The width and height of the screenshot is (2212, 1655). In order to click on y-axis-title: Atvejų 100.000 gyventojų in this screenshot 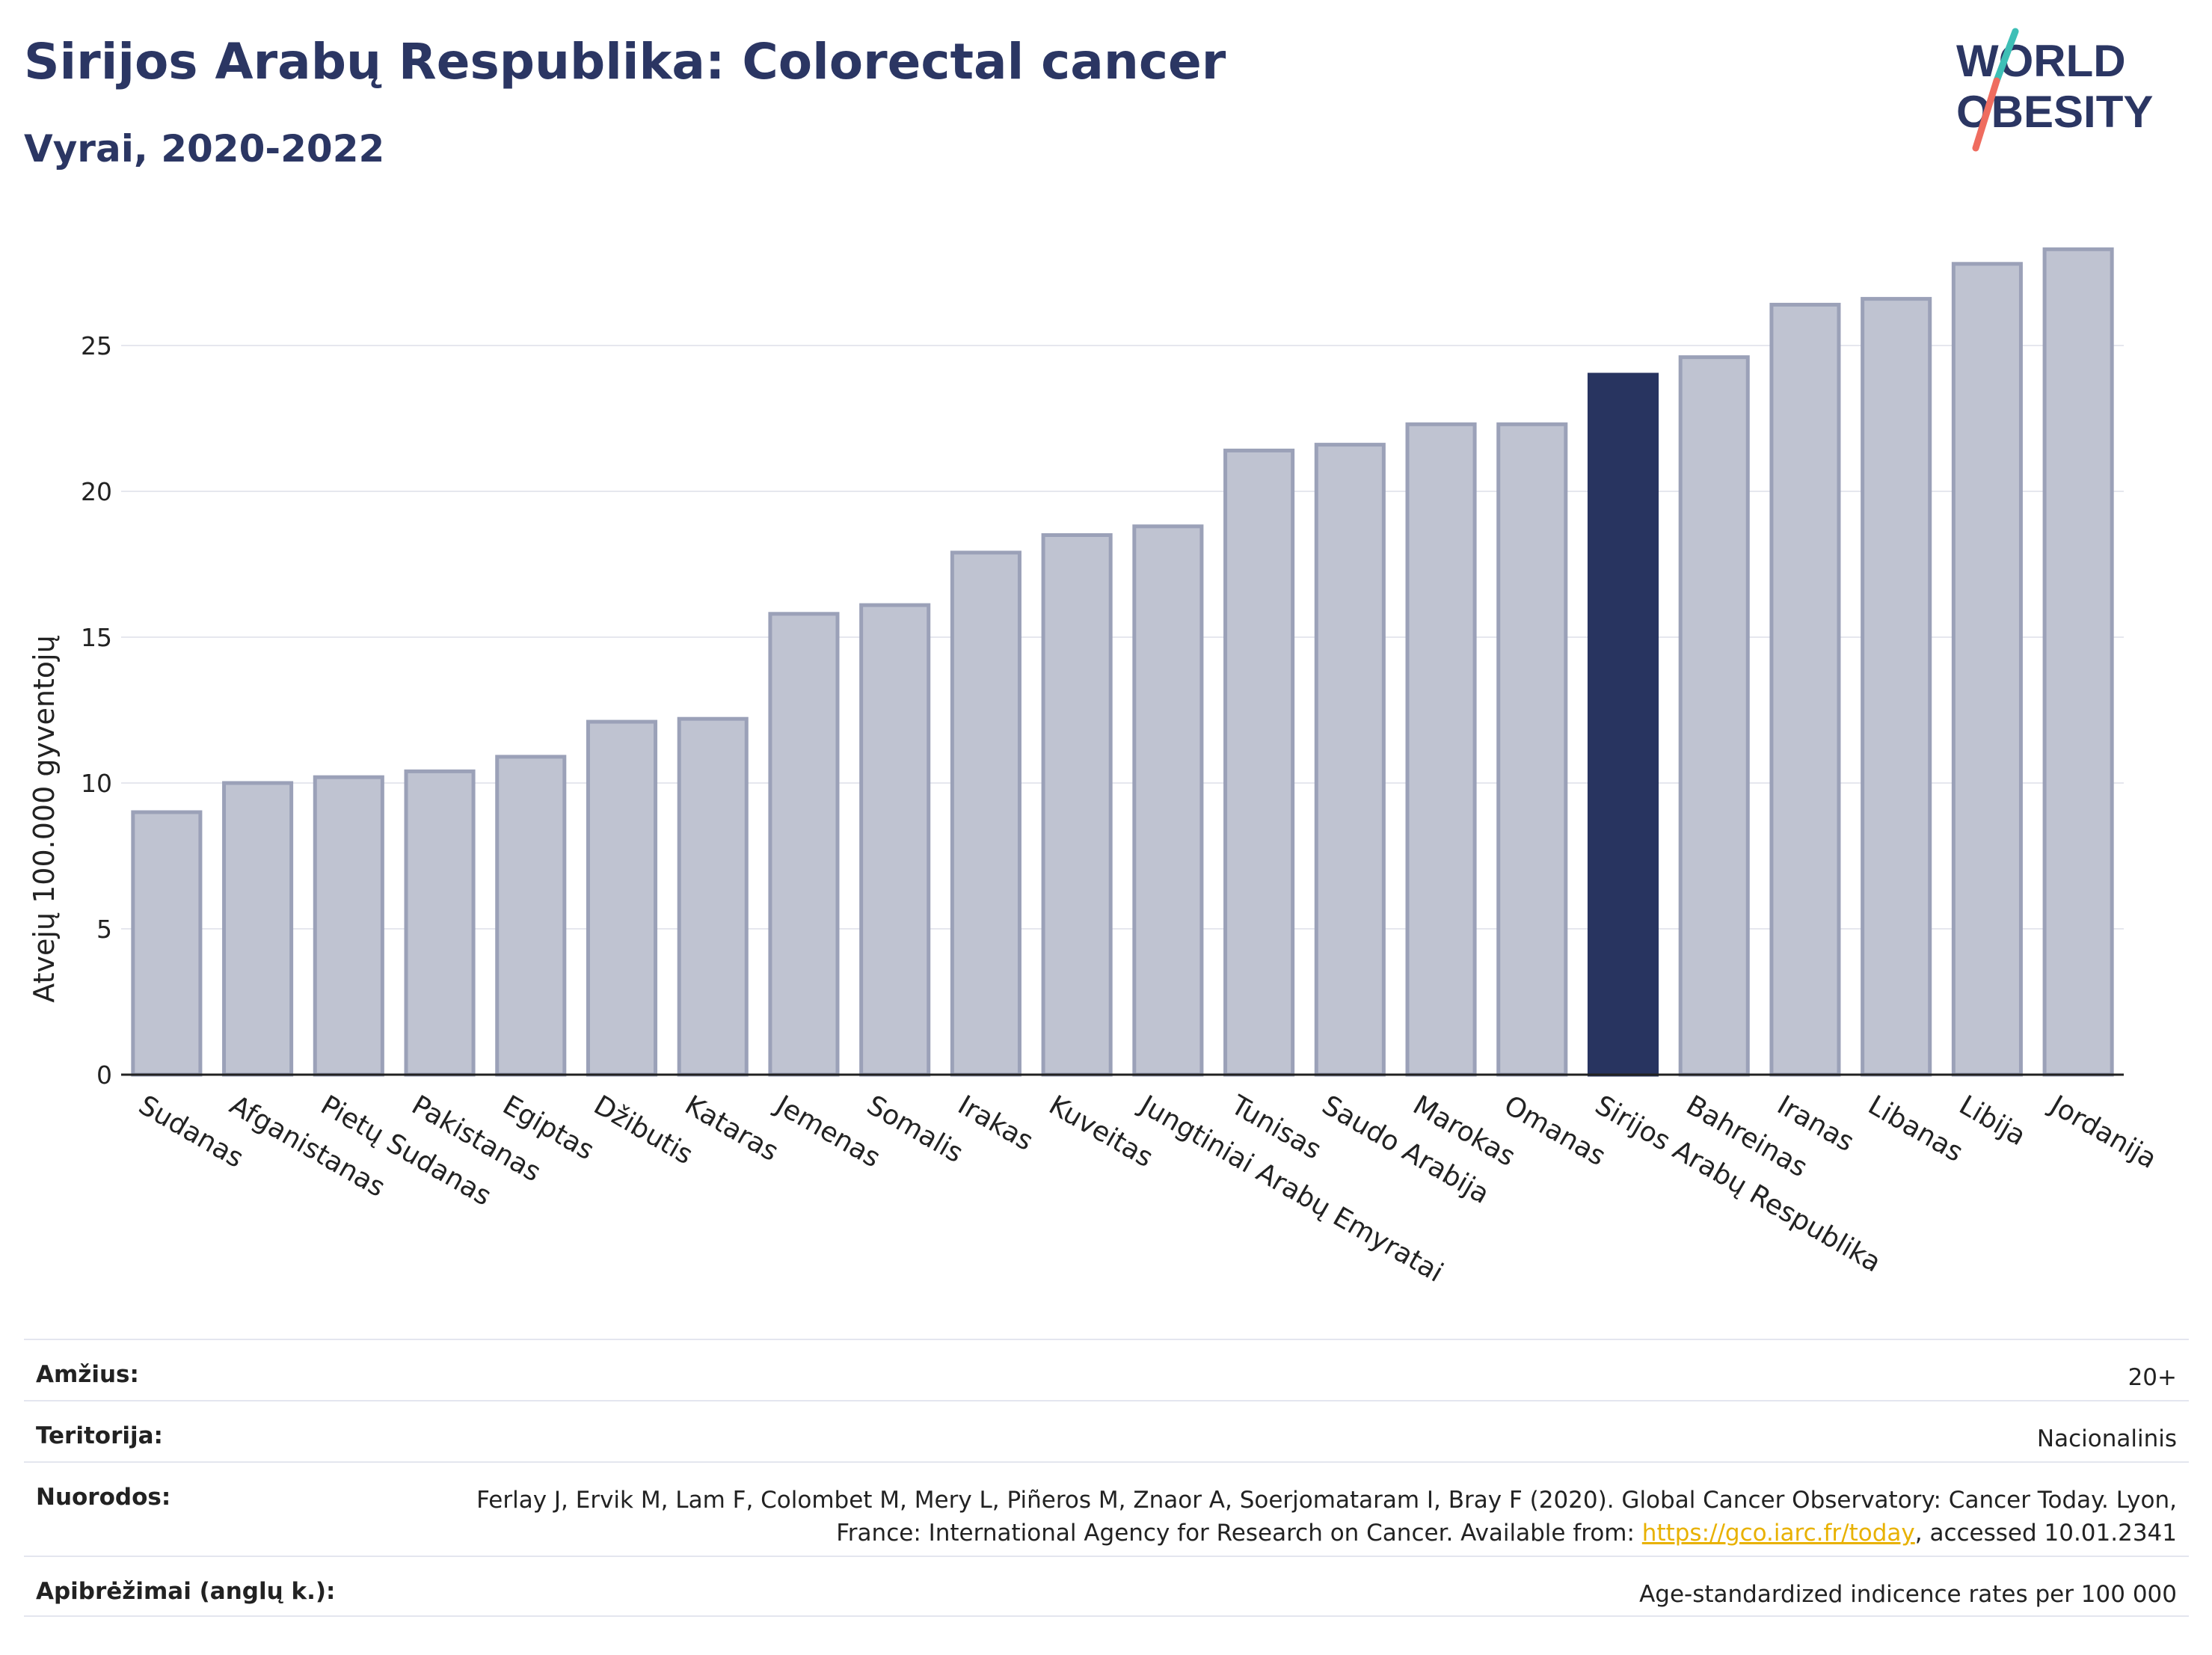, I will do `click(44, 818)`.